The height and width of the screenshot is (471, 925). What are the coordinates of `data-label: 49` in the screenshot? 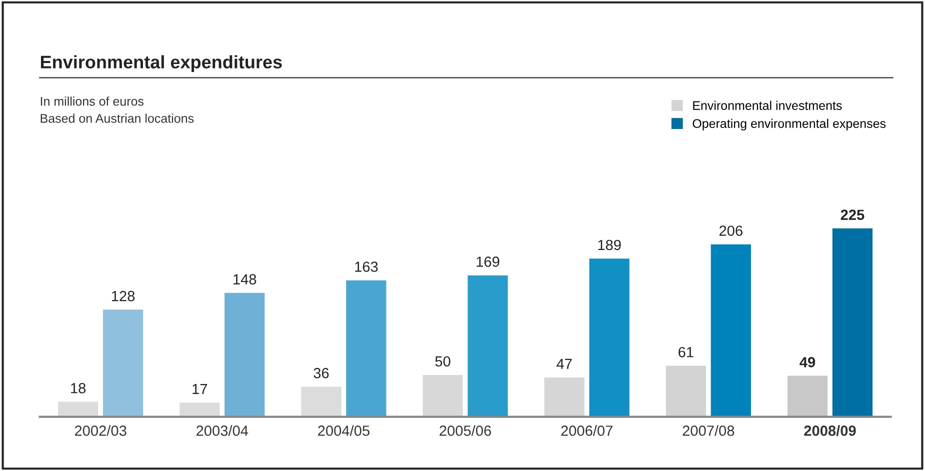 It's located at (808, 362).